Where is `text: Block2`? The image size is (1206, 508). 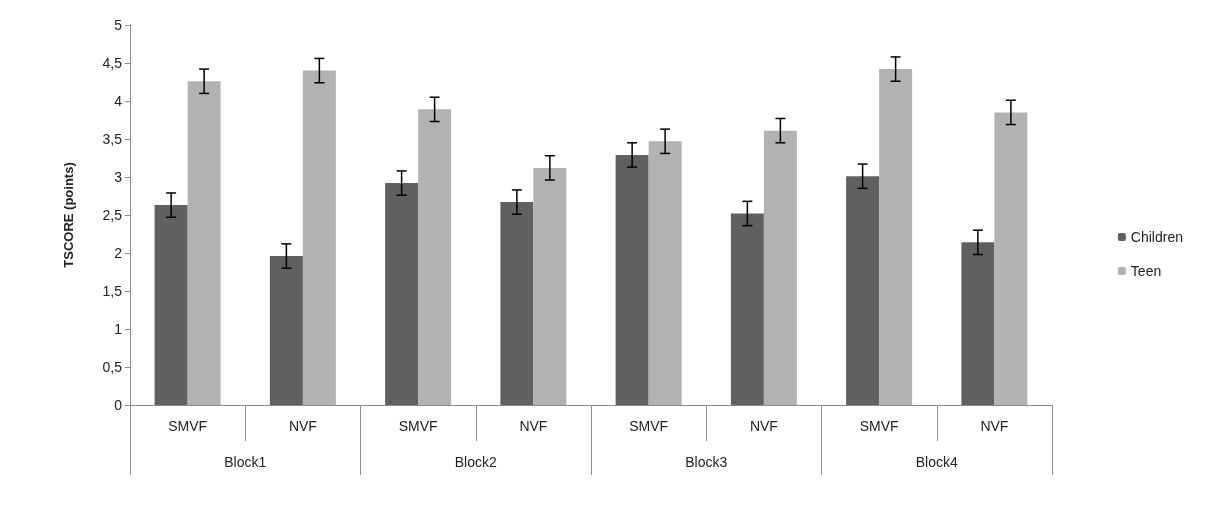 text: Block2 is located at coordinates (475, 462).